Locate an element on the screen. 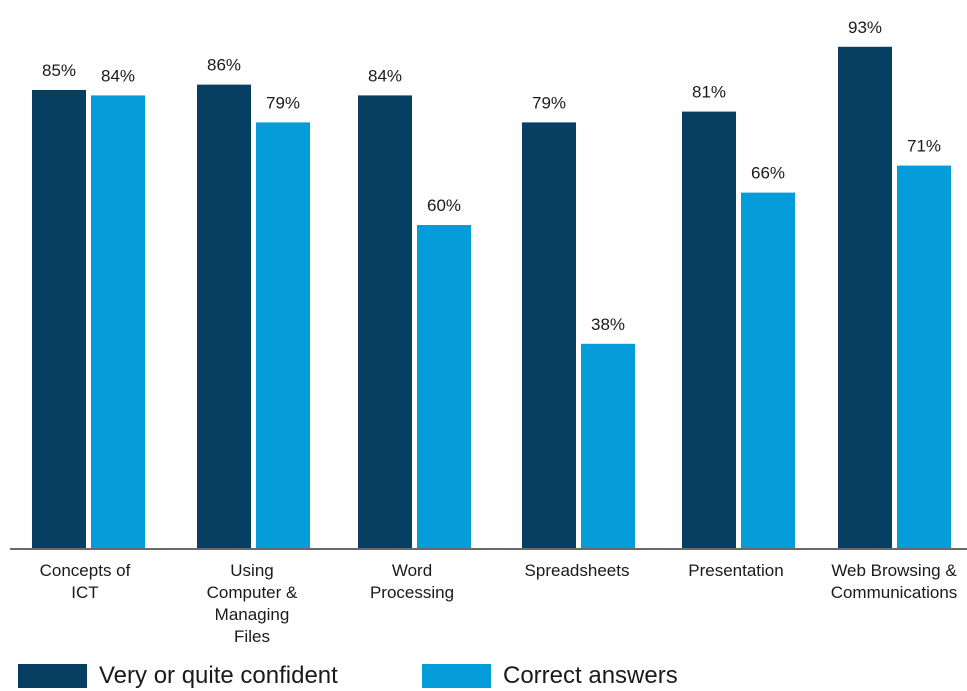 This screenshot has height=691, width=967. bar-s1-c4 is located at coordinates (768, 370).